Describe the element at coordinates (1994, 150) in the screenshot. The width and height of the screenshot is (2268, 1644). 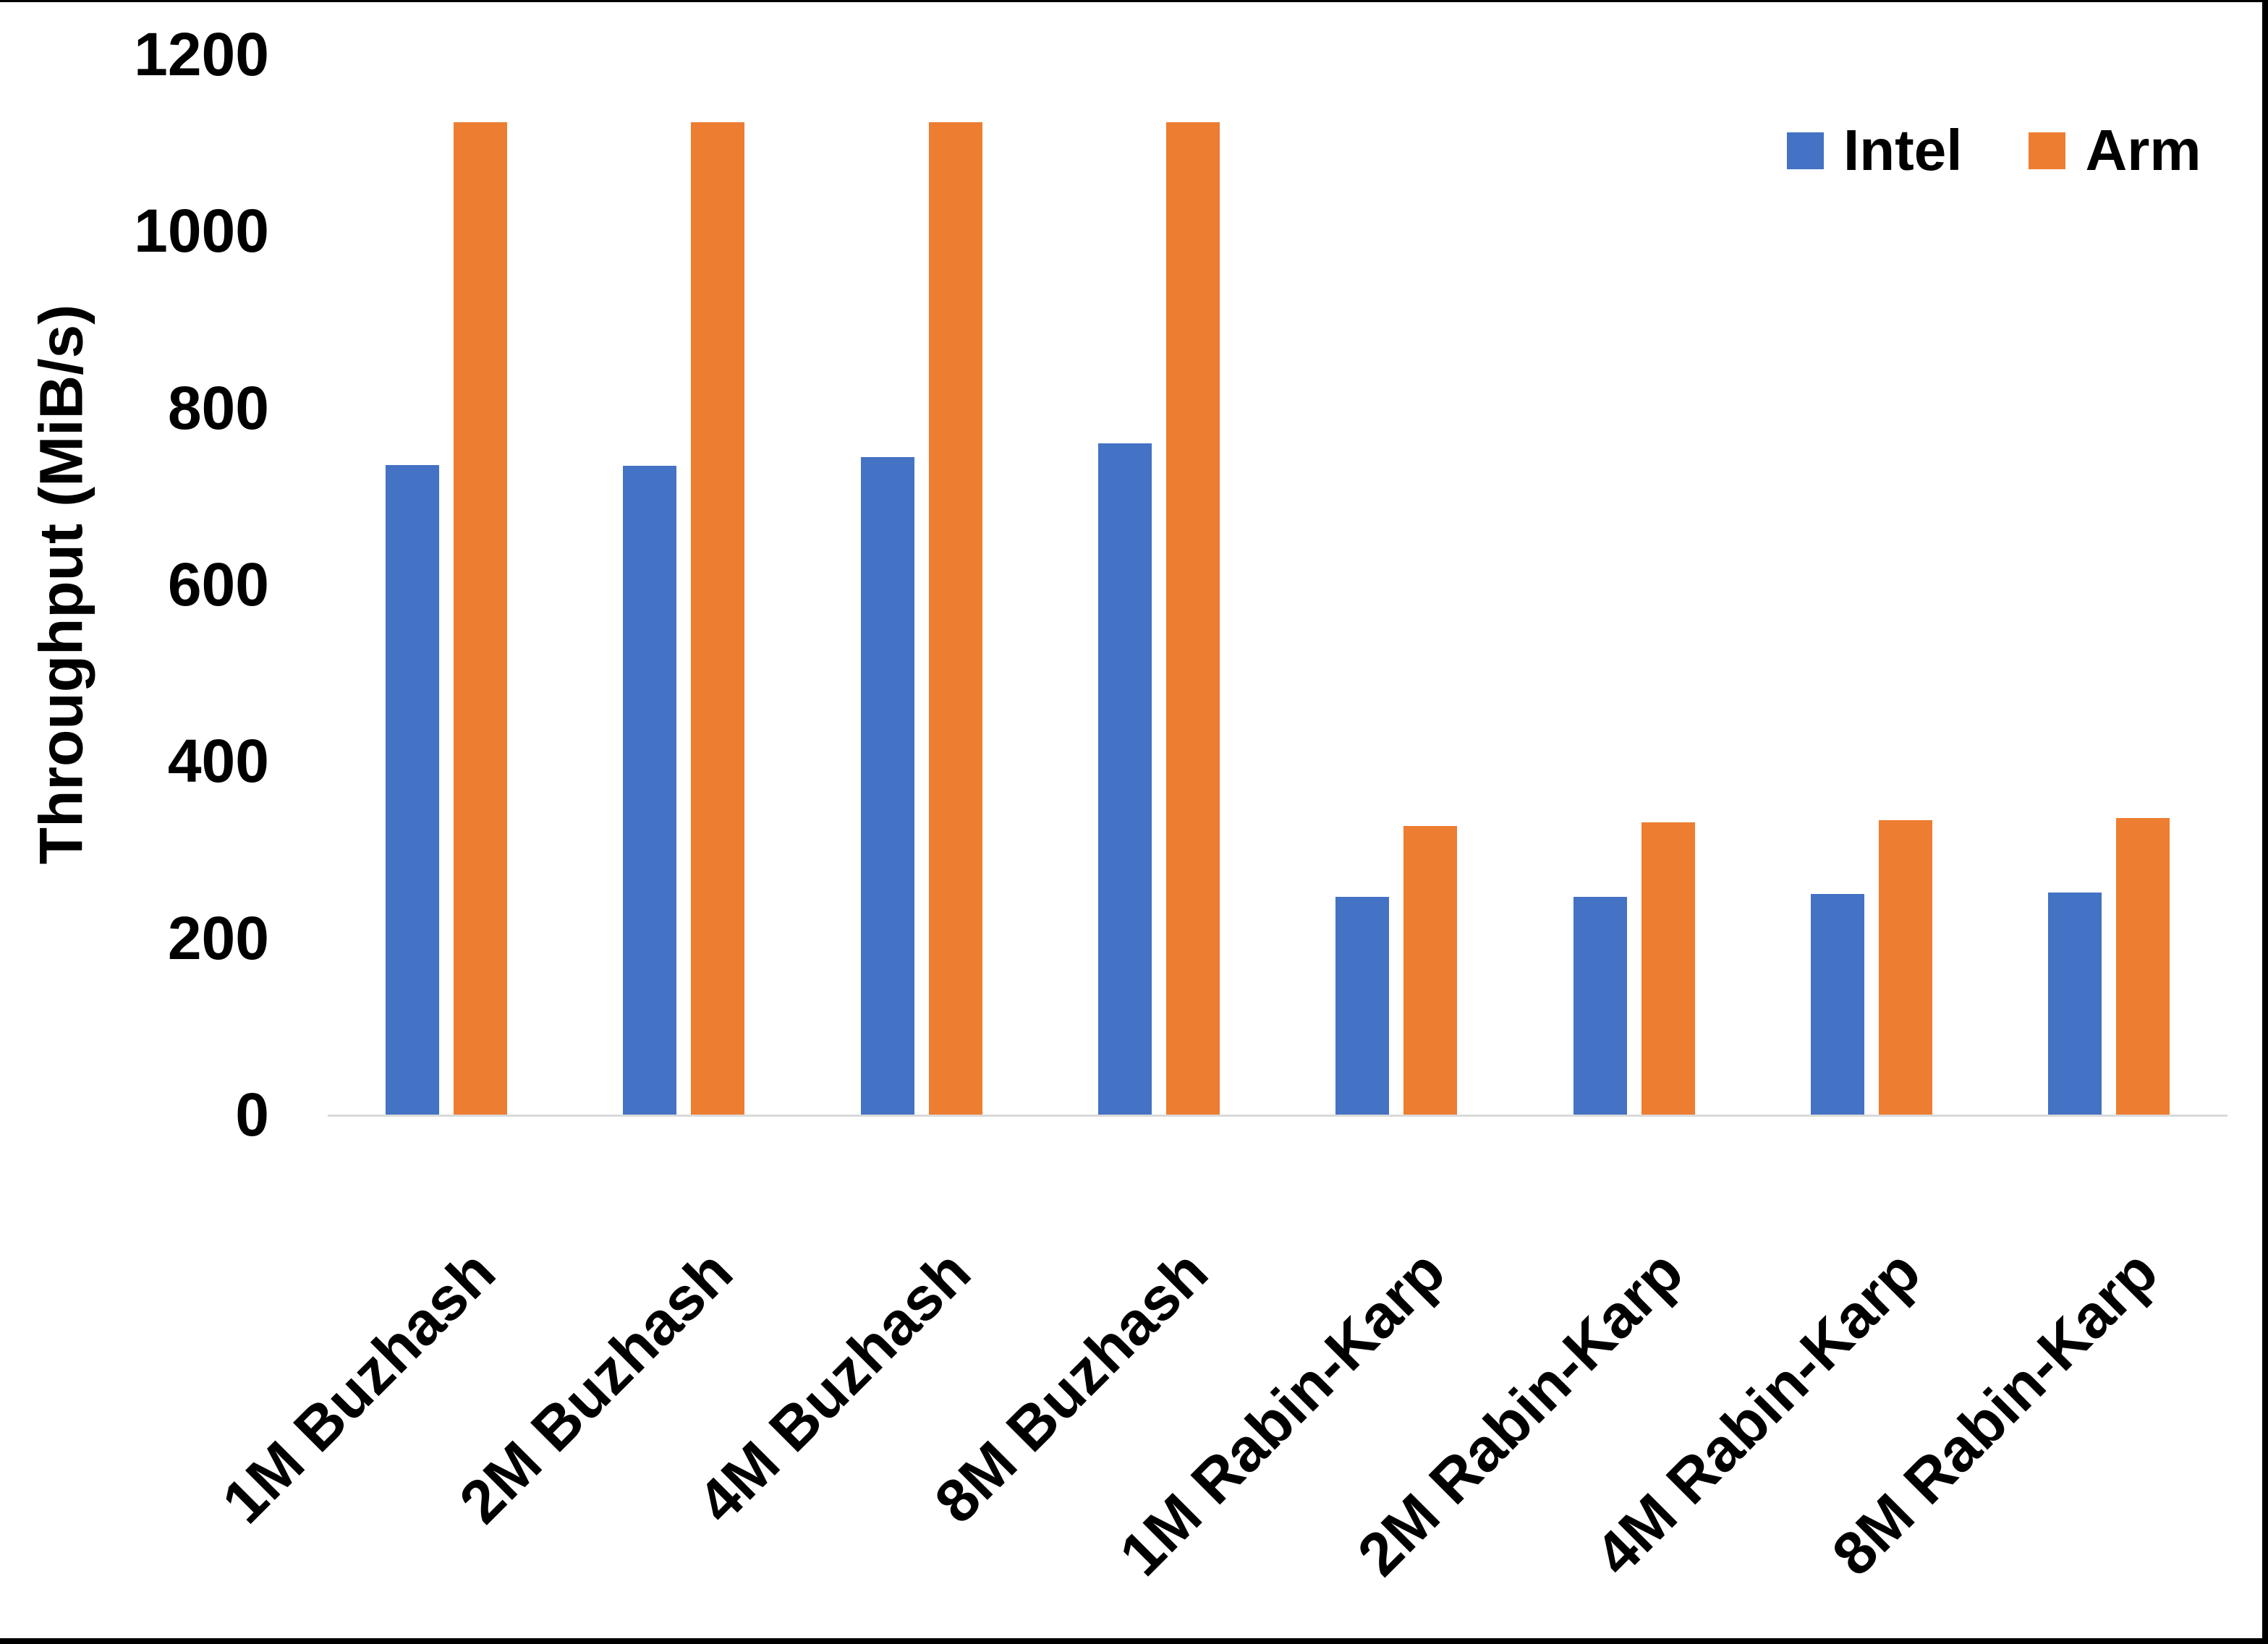
I see `legend: Intel Arm` at that location.